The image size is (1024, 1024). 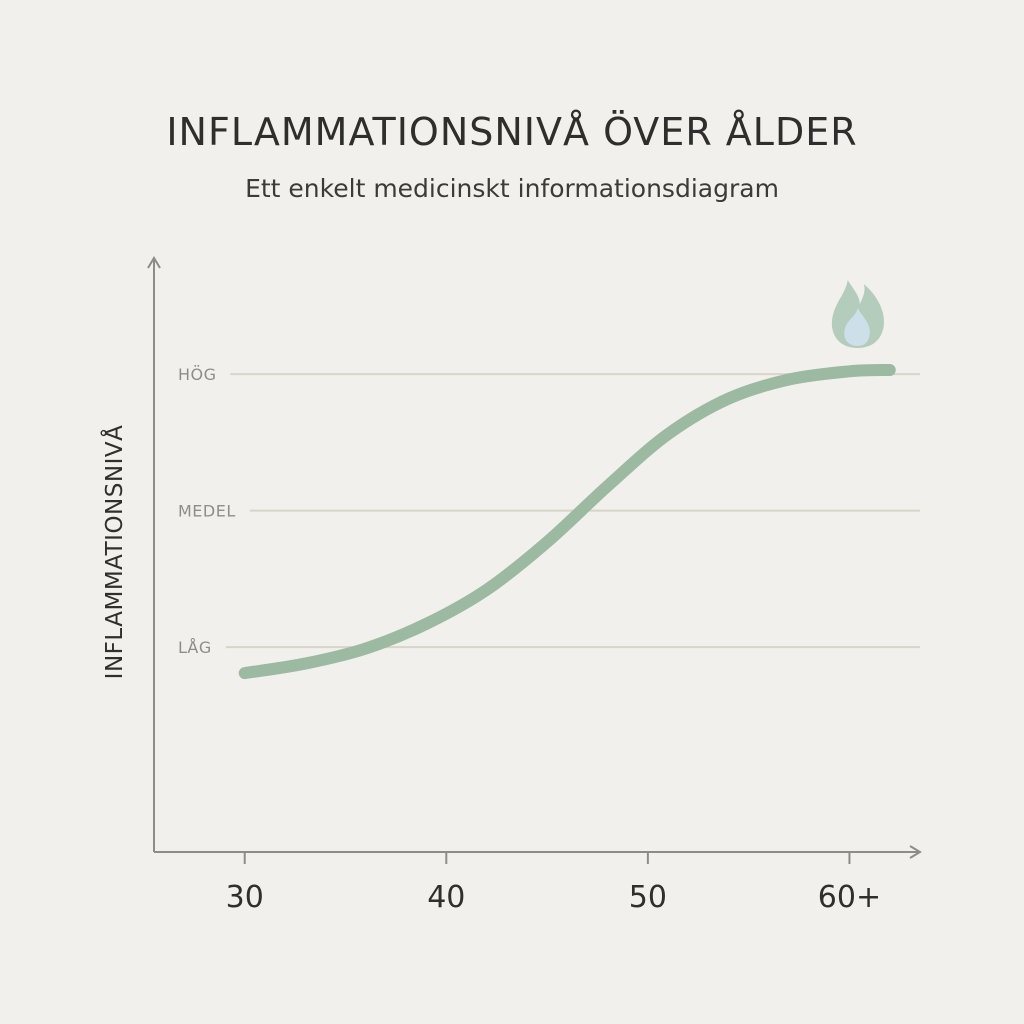 I want to click on chart-title: INFLAMMATIONSNIVÅ ÖVER ÅLDER, so click(x=512, y=132).